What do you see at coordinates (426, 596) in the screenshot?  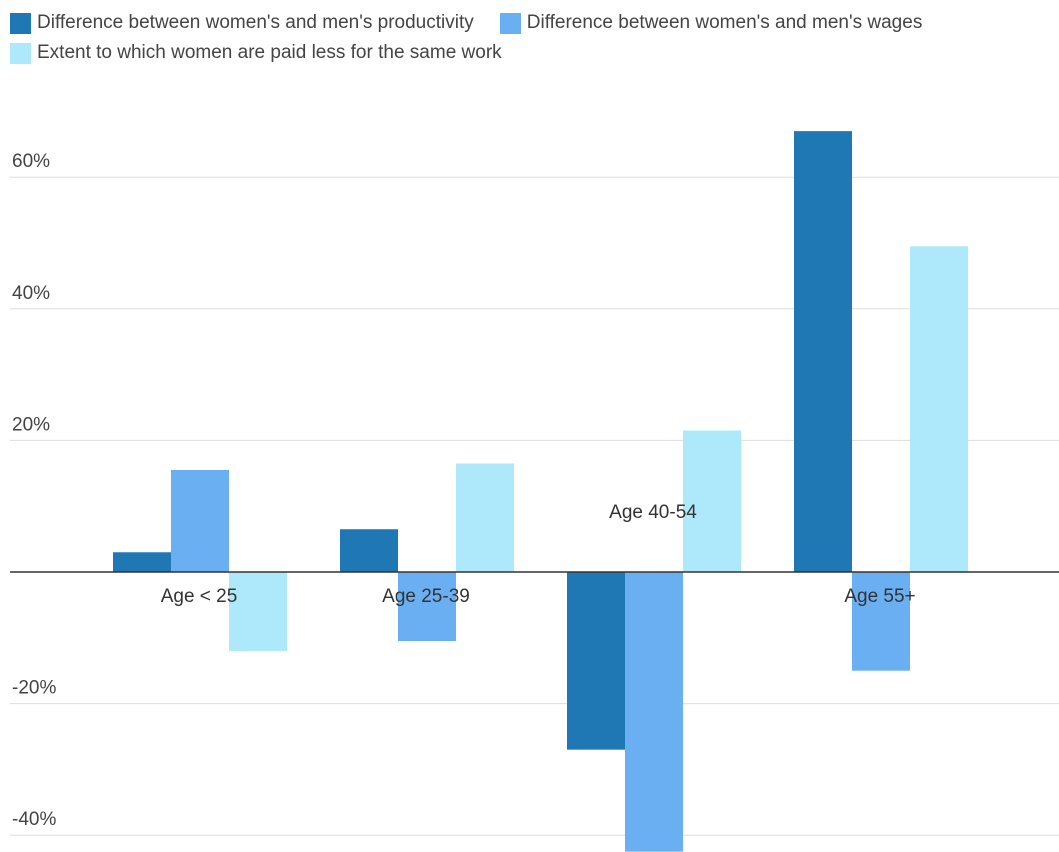 I see `x-tick-label: Age 25-39` at bounding box center [426, 596].